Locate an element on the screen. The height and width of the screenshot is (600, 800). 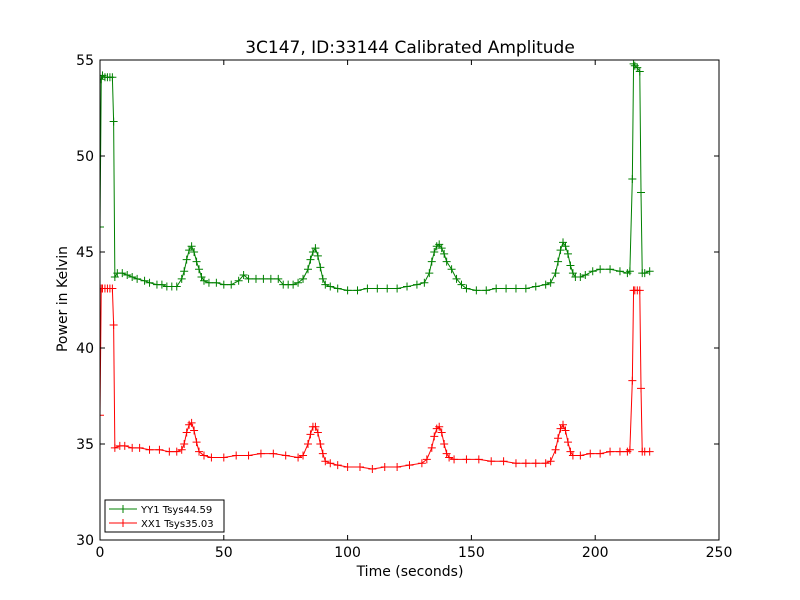
chart-title: 3C147, ID:33144 Calibrated Amplitude is located at coordinates (410, 48).